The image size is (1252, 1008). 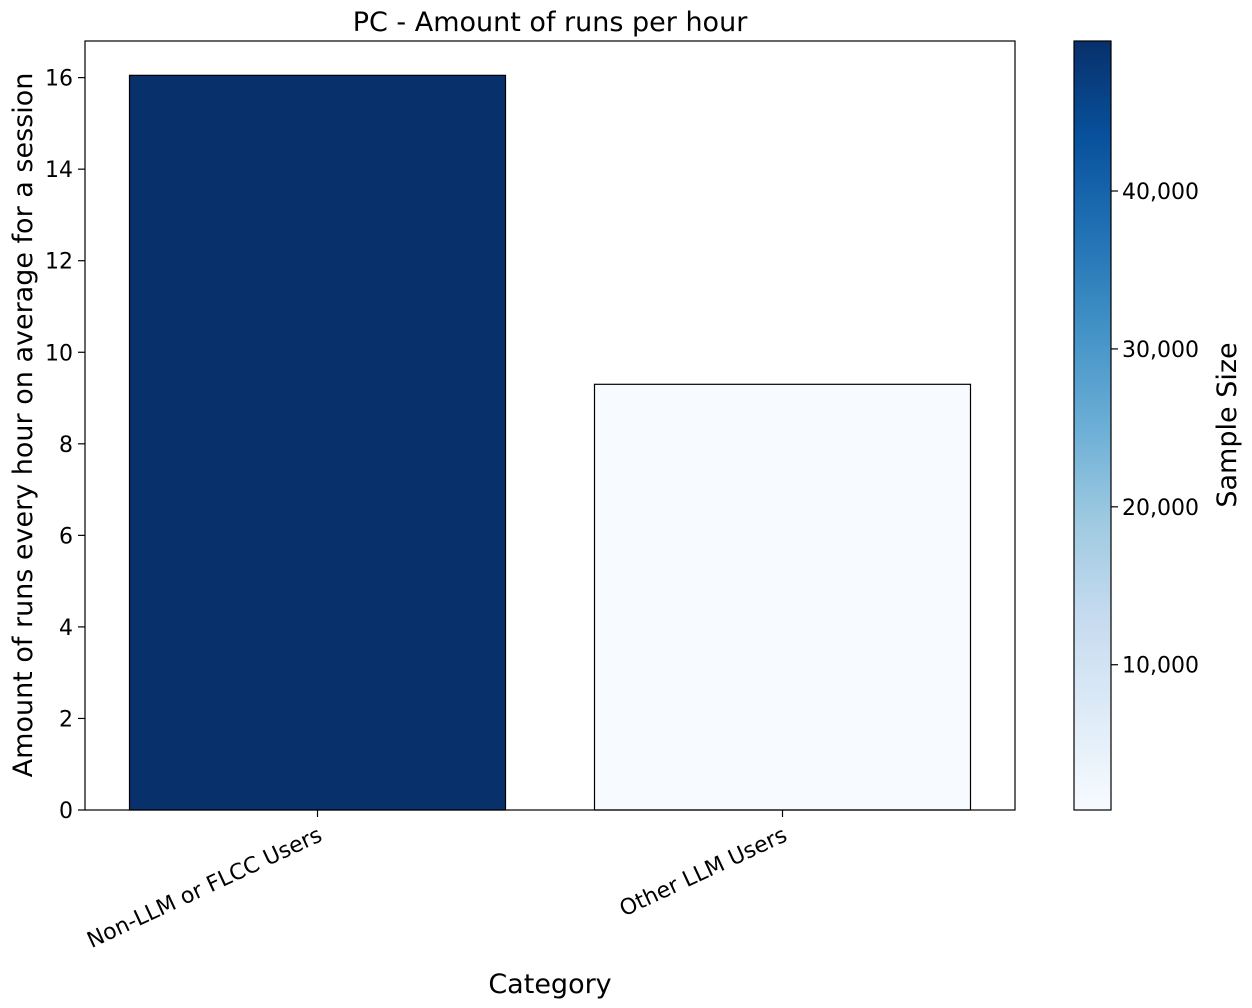 I want to click on colorbar-tick-label: 30,000, so click(x=1160, y=350).